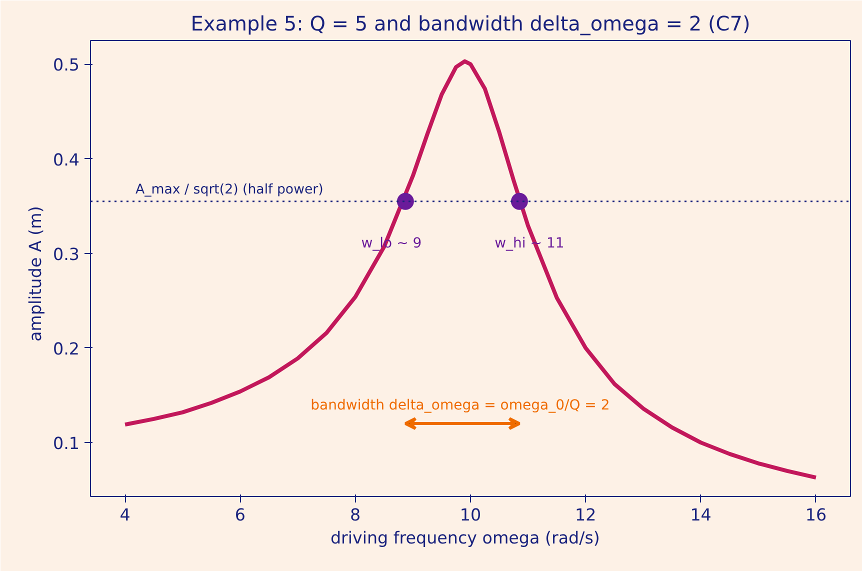 The height and width of the screenshot is (571, 862). I want to click on chart-title: Example 5: Q = 5 and bandwidth delta_omega = 2 (C7), so click(470, 24).